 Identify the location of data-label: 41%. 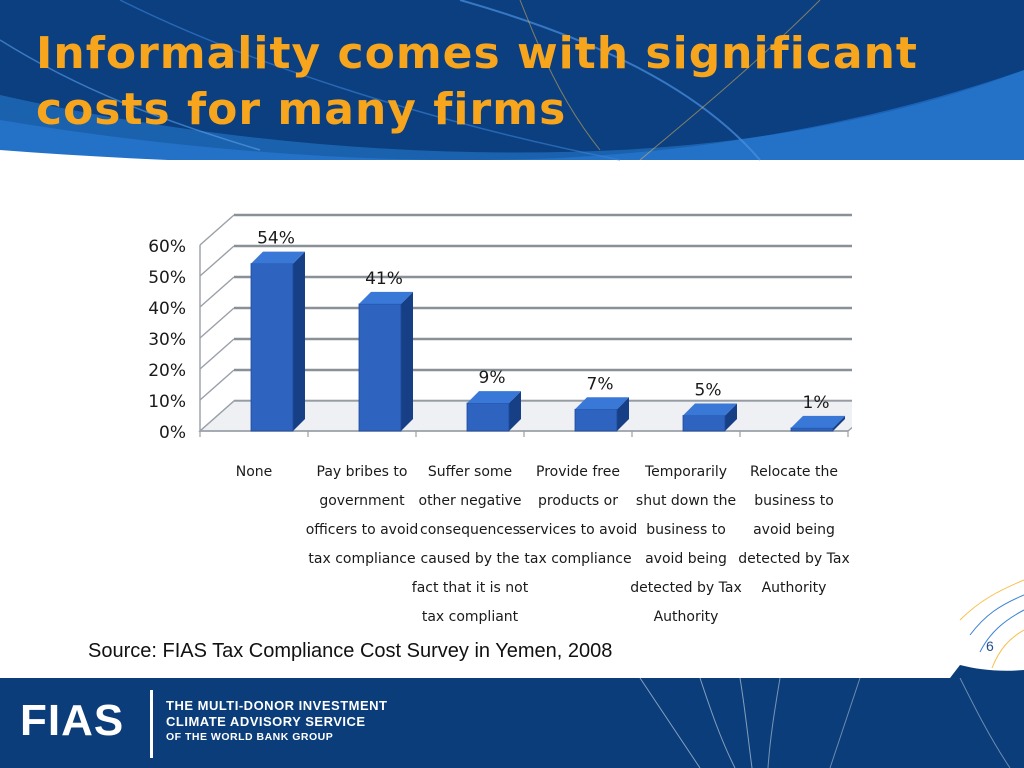
(384, 279).